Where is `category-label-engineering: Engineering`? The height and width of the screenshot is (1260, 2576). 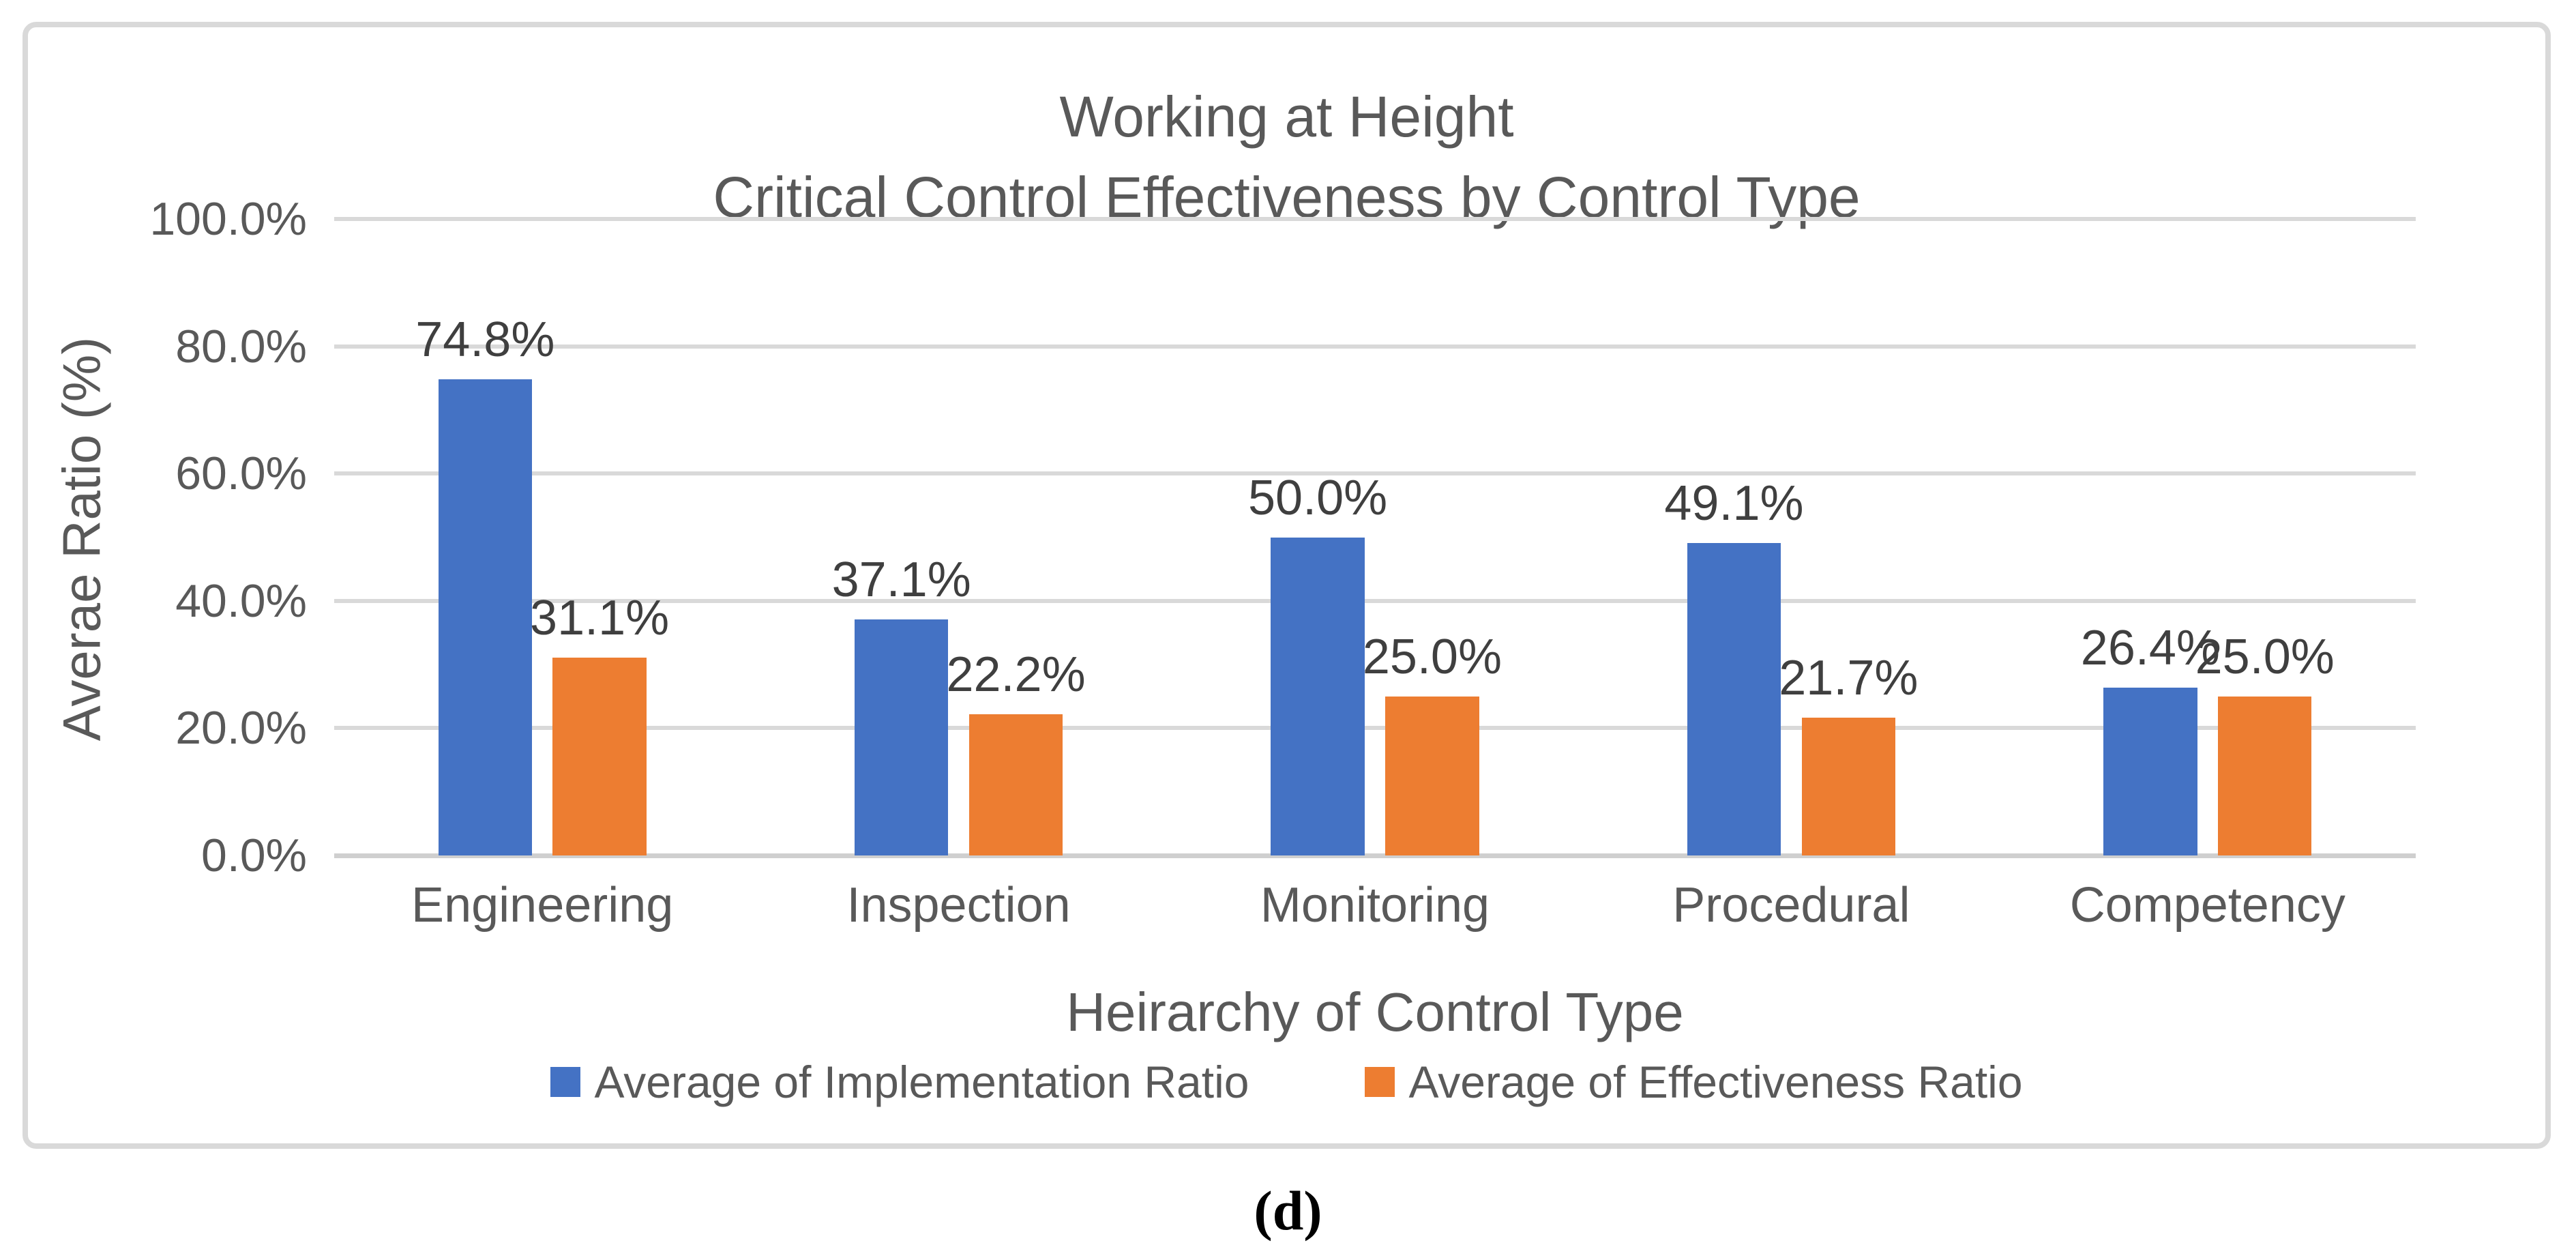 category-label-engineering: Engineering is located at coordinates (542, 905).